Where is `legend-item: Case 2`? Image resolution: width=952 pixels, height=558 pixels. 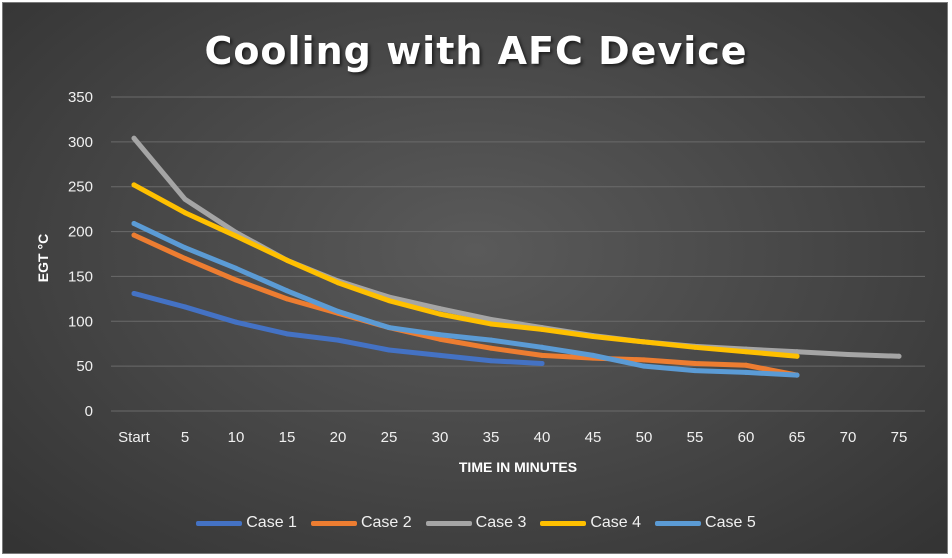
legend-item: Case 2 is located at coordinates (361, 523).